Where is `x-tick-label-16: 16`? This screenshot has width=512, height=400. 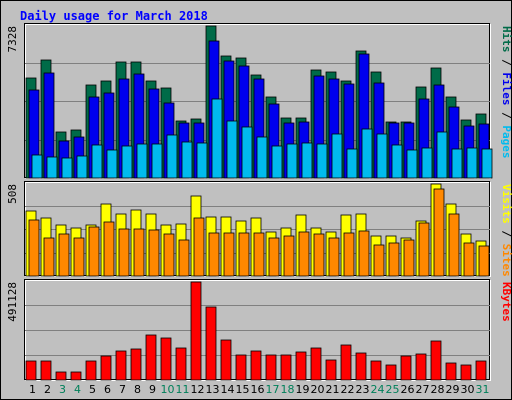
x-tick-label-16: 16 is located at coordinates (258, 389).